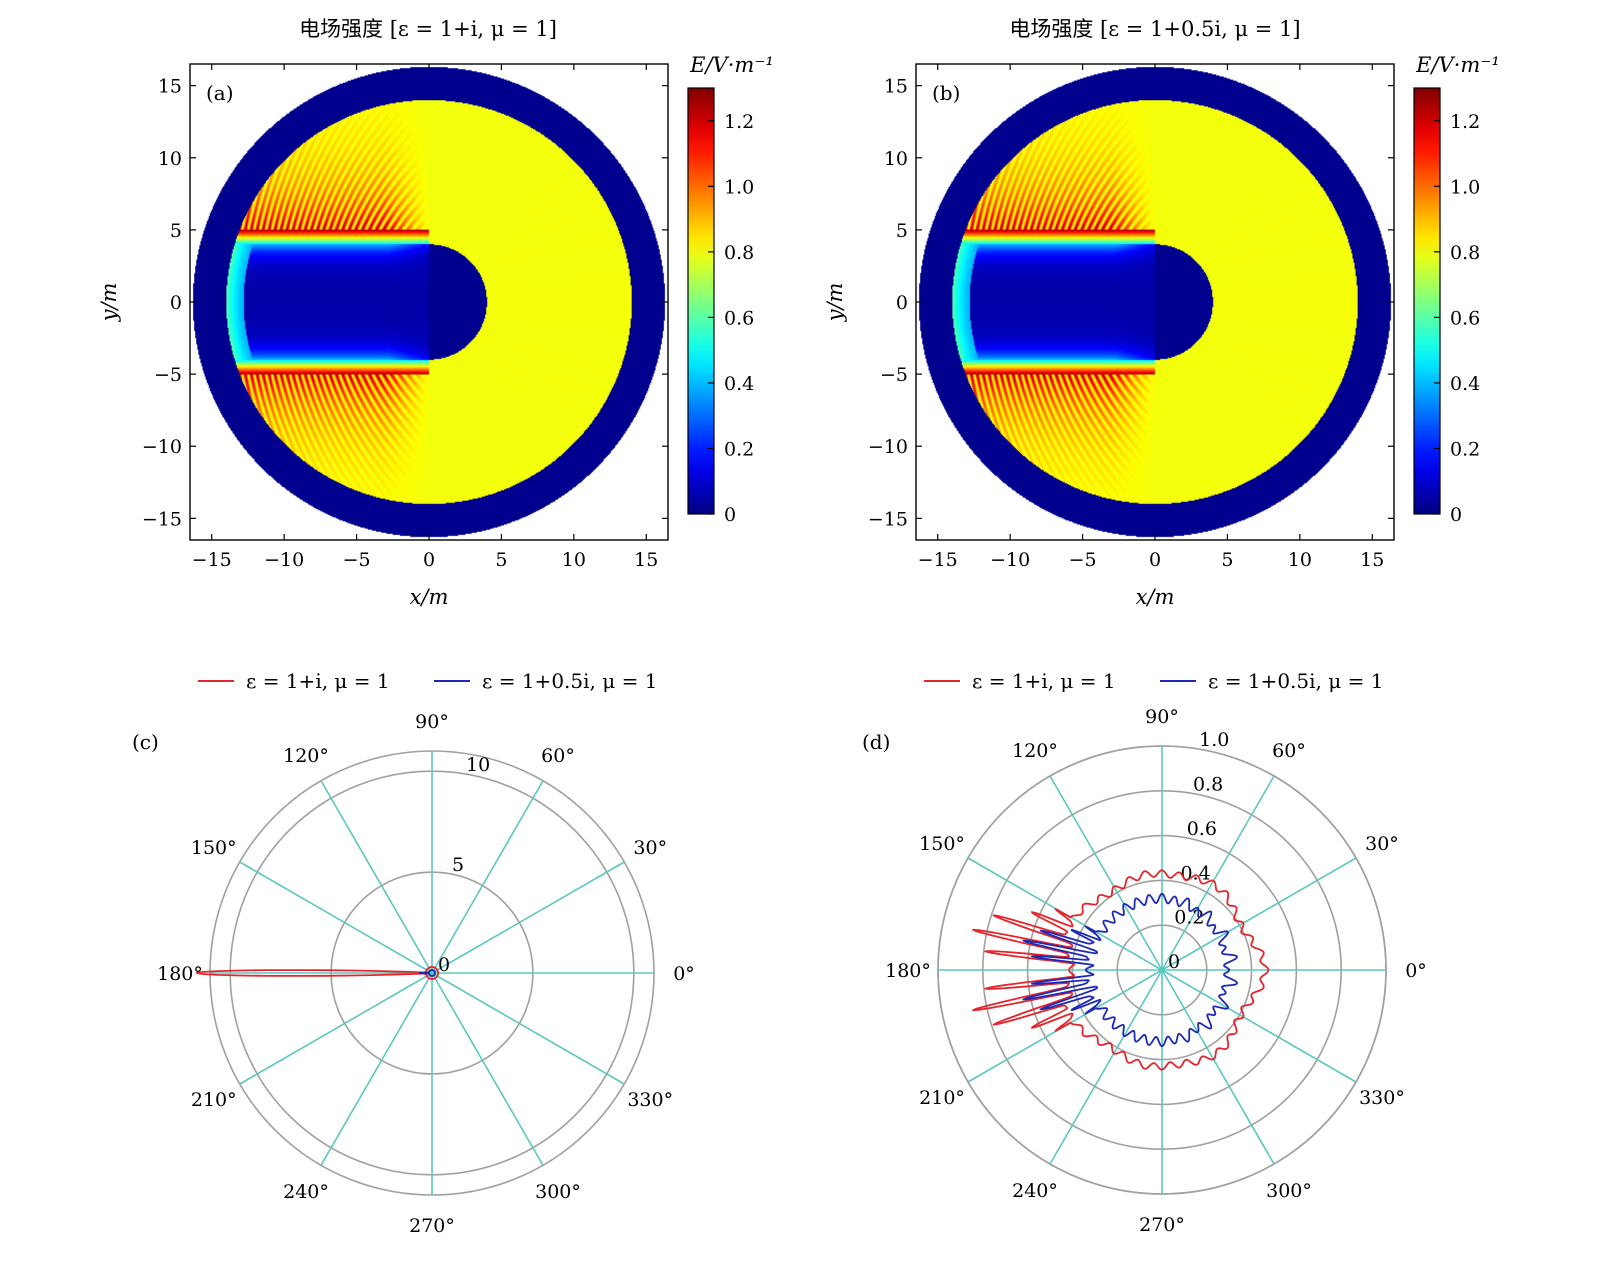 This screenshot has height=1270, width=1600. What do you see at coordinates (220, 93) in the screenshot?
I see `panel-label-a: (a)` at bounding box center [220, 93].